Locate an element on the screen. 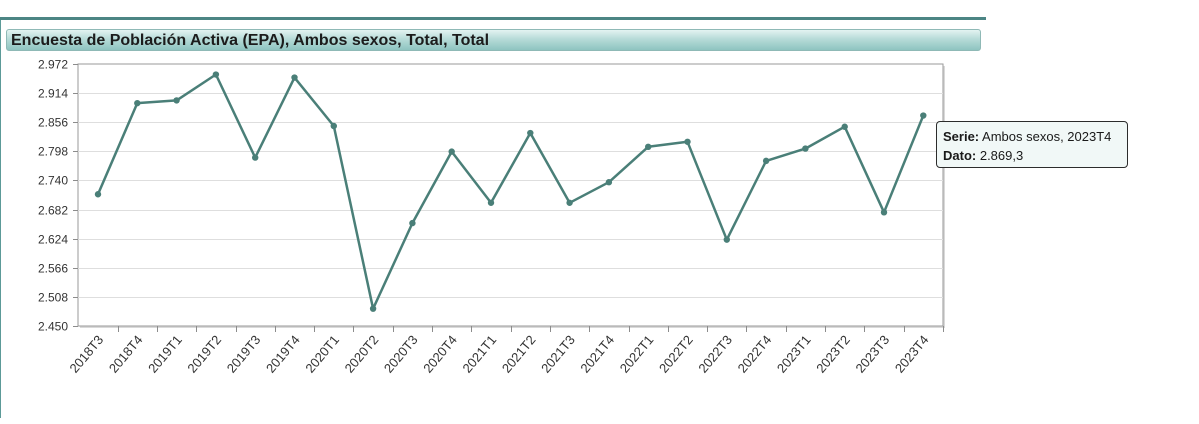 This screenshot has height=424, width=1199. y-tick-label: 2.740 is located at coordinates (53, 181).